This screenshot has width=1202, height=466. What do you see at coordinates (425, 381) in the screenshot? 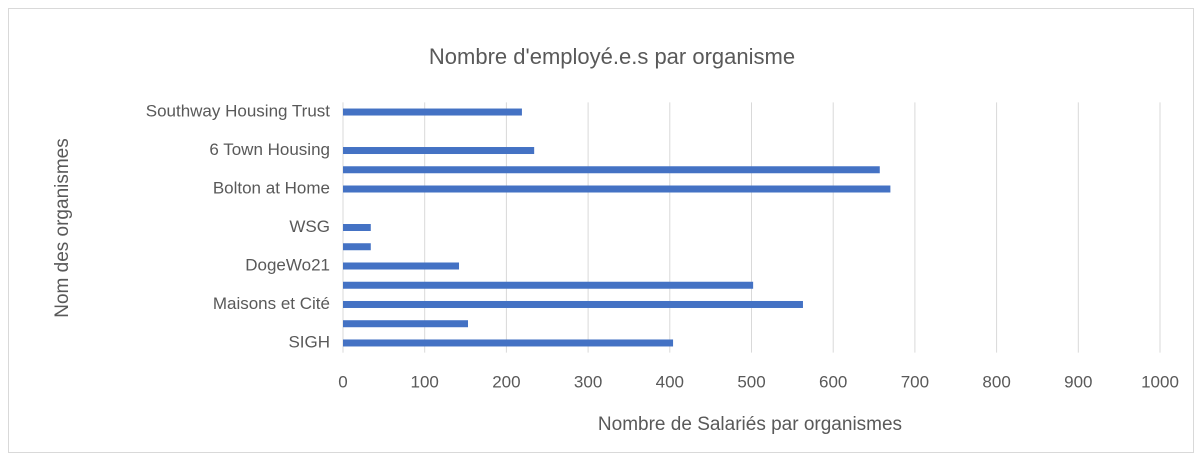
I see `x-tick-label: 100` at bounding box center [425, 381].